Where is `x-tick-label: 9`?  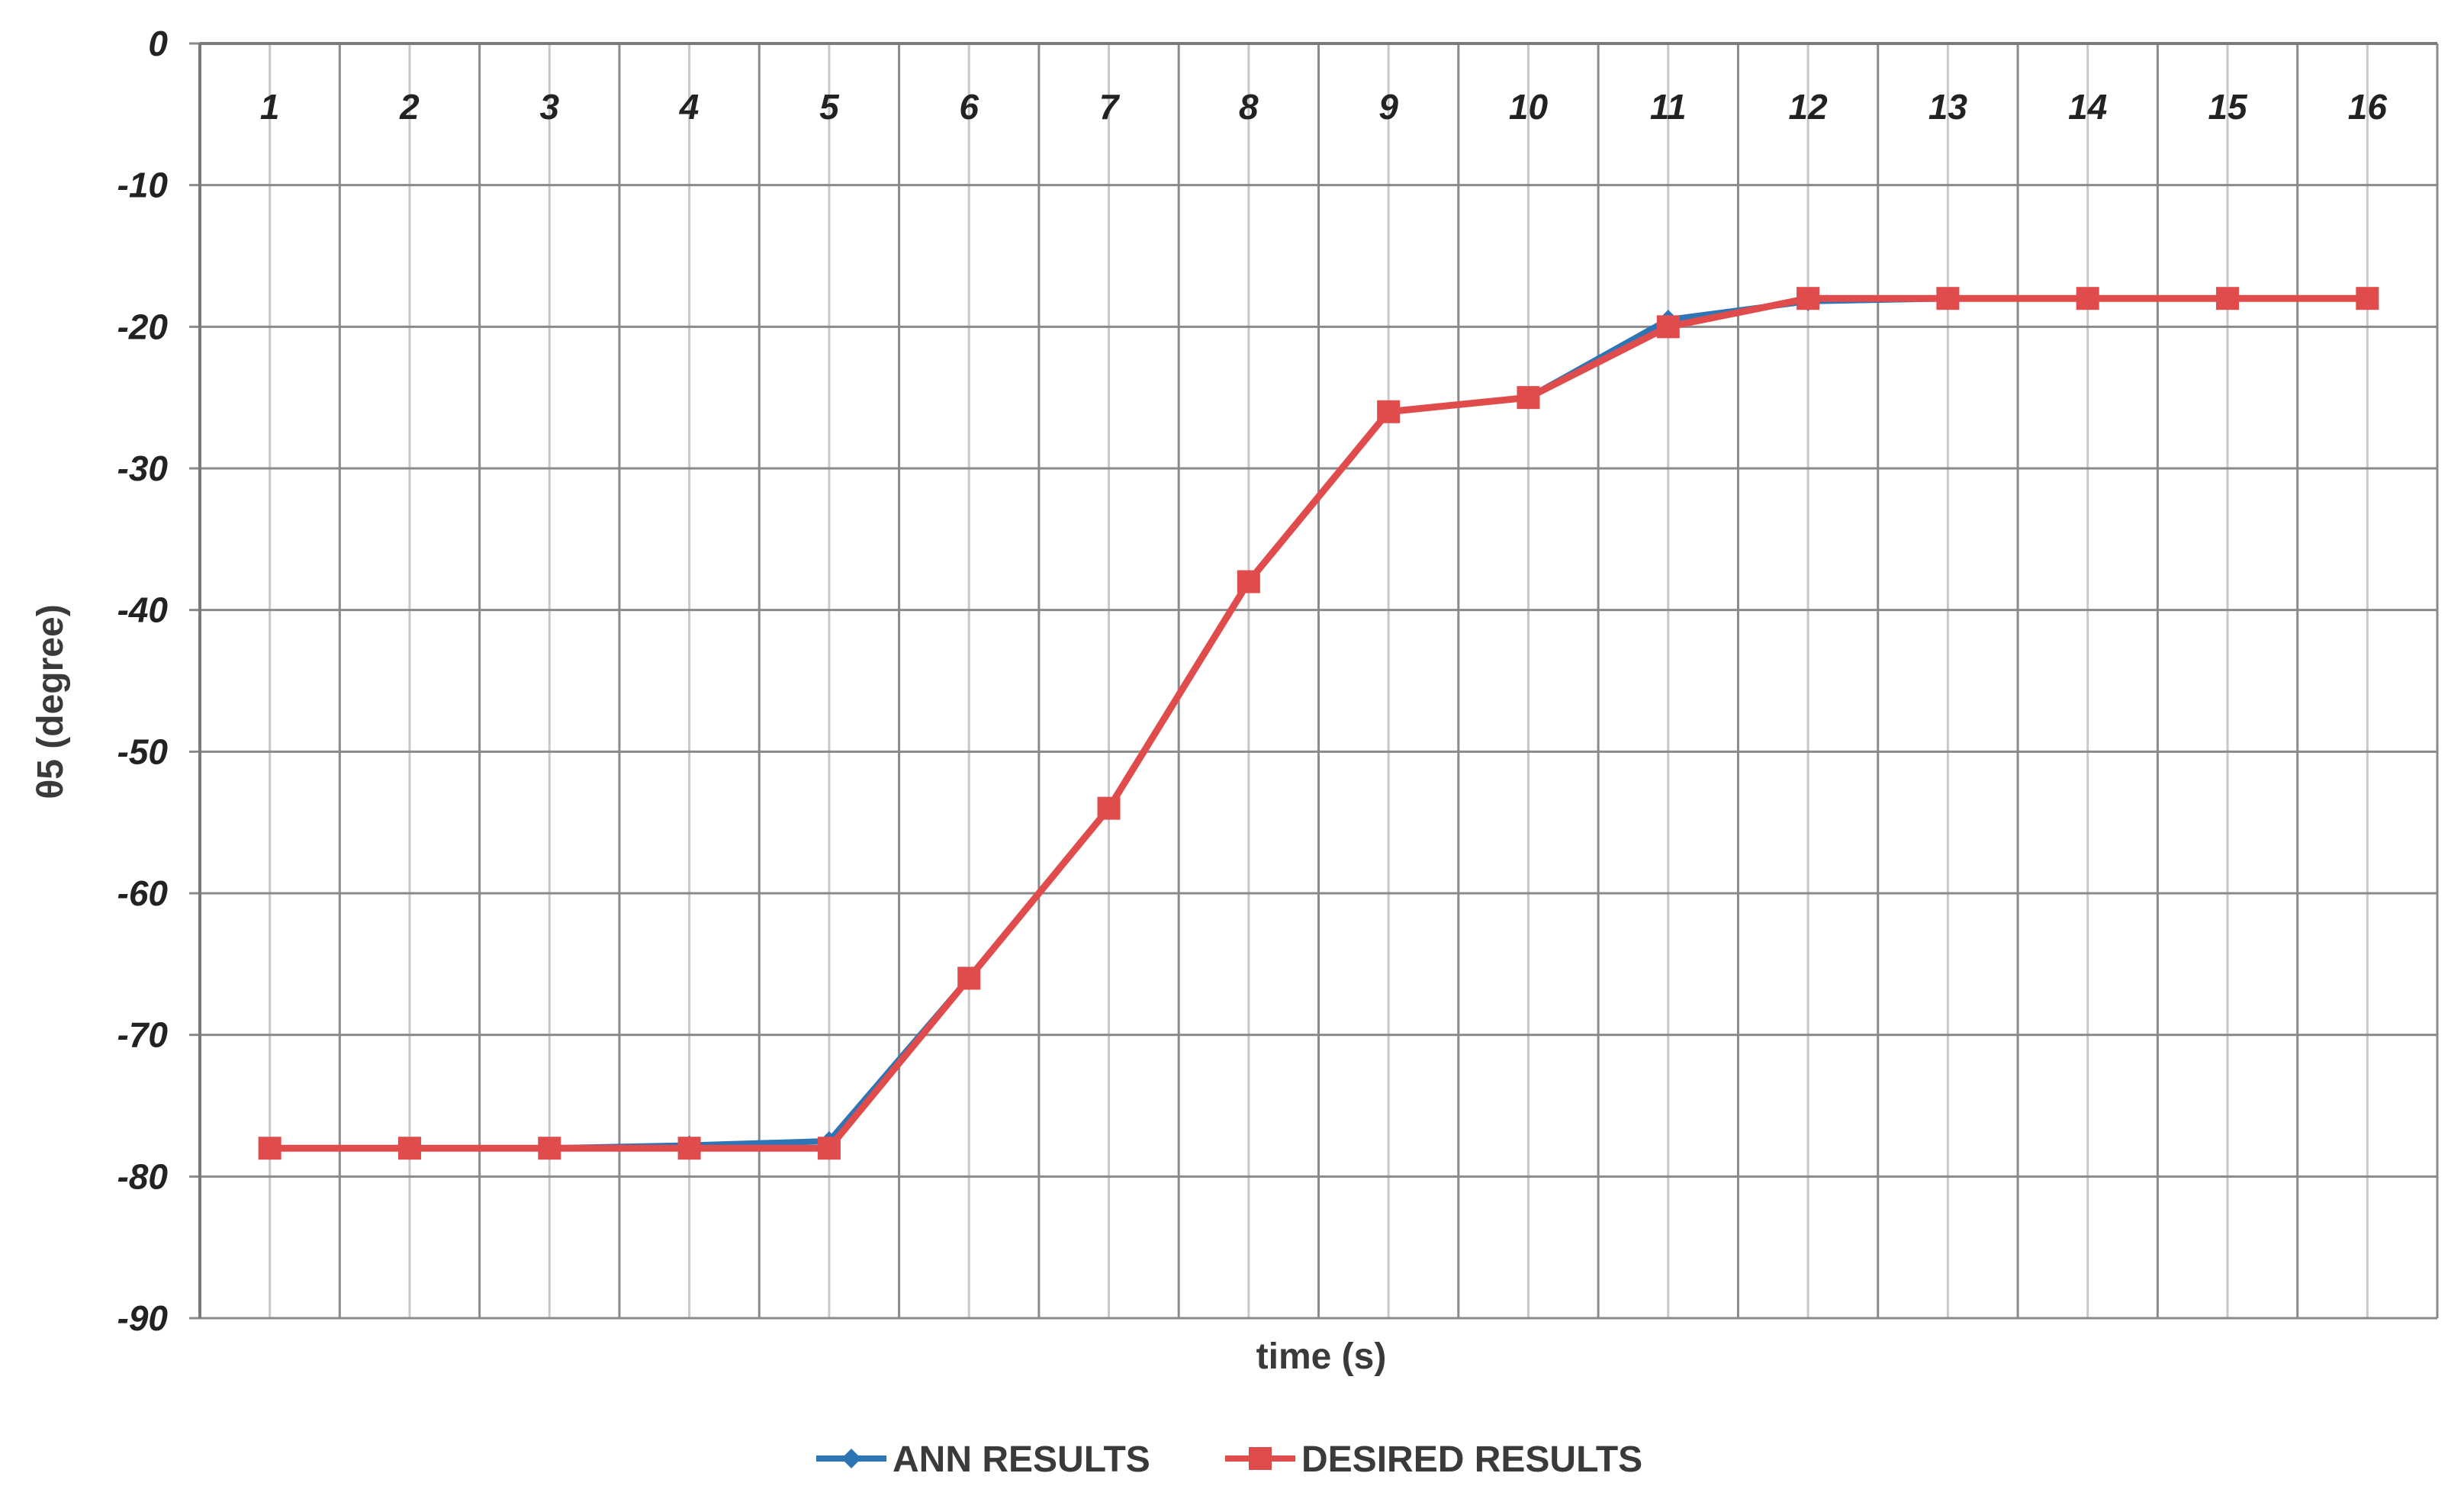
x-tick-label: 9 is located at coordinates (1388, 107).